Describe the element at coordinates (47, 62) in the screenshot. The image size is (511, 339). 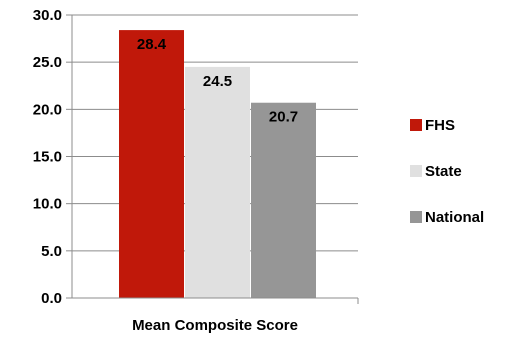
I see `y-tick-label: 25.0` at that location.